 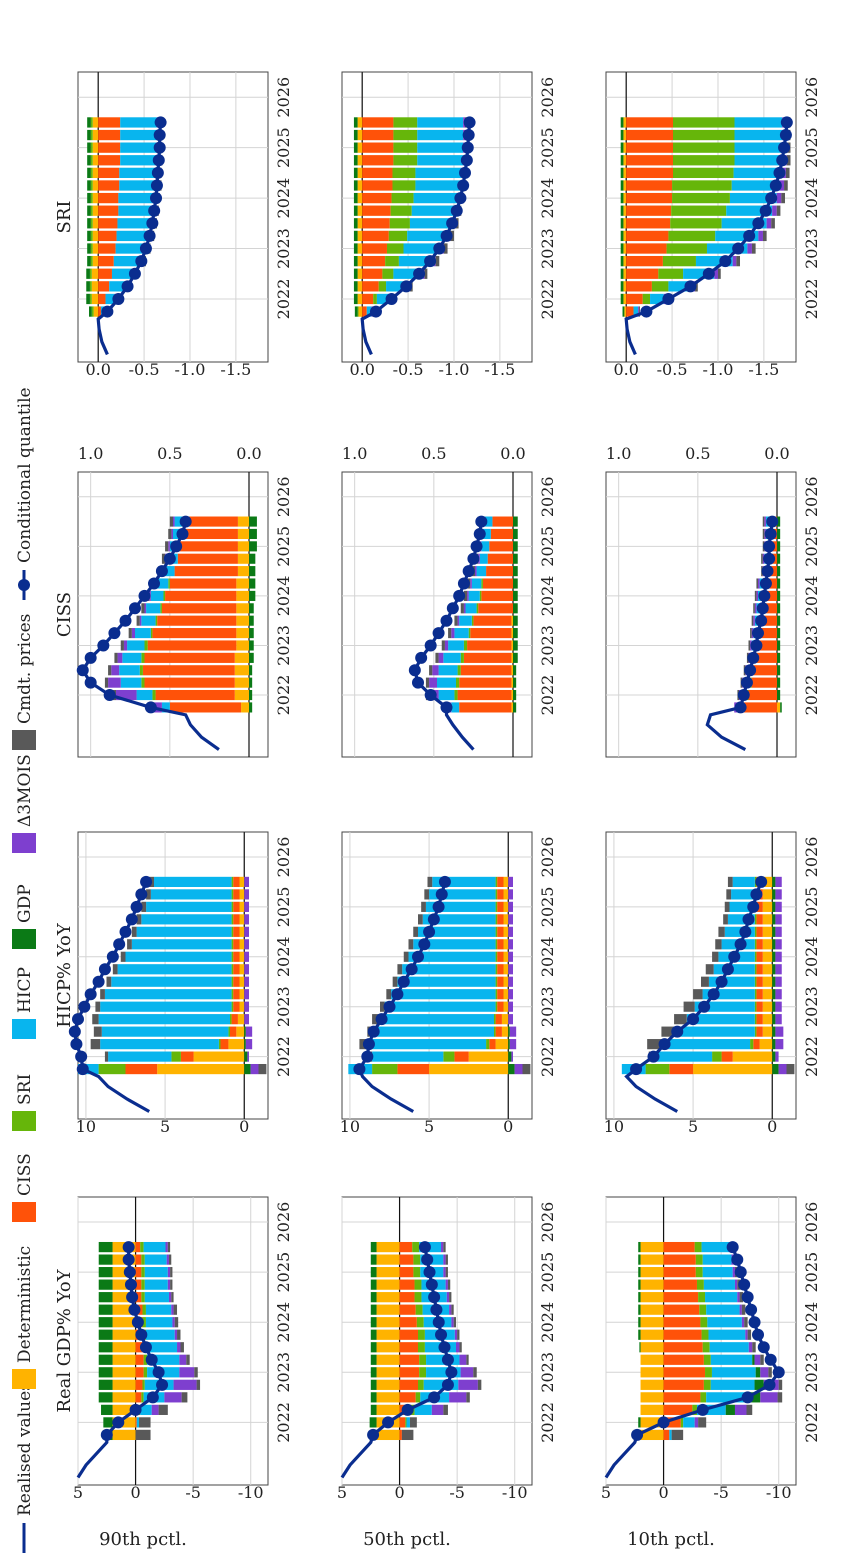 What do you see at coordinates (402, 975) in the screenshot?
I see `quantile-line` at bounding box center [402, 975].